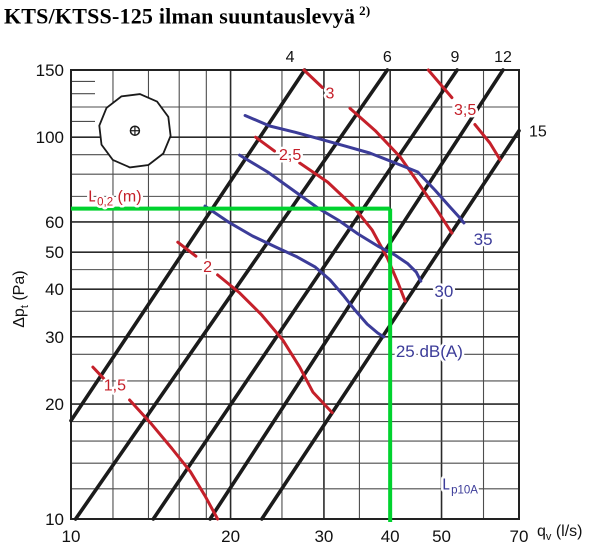  I want to click on y-tick-label-50: 50, so click(54, 252).